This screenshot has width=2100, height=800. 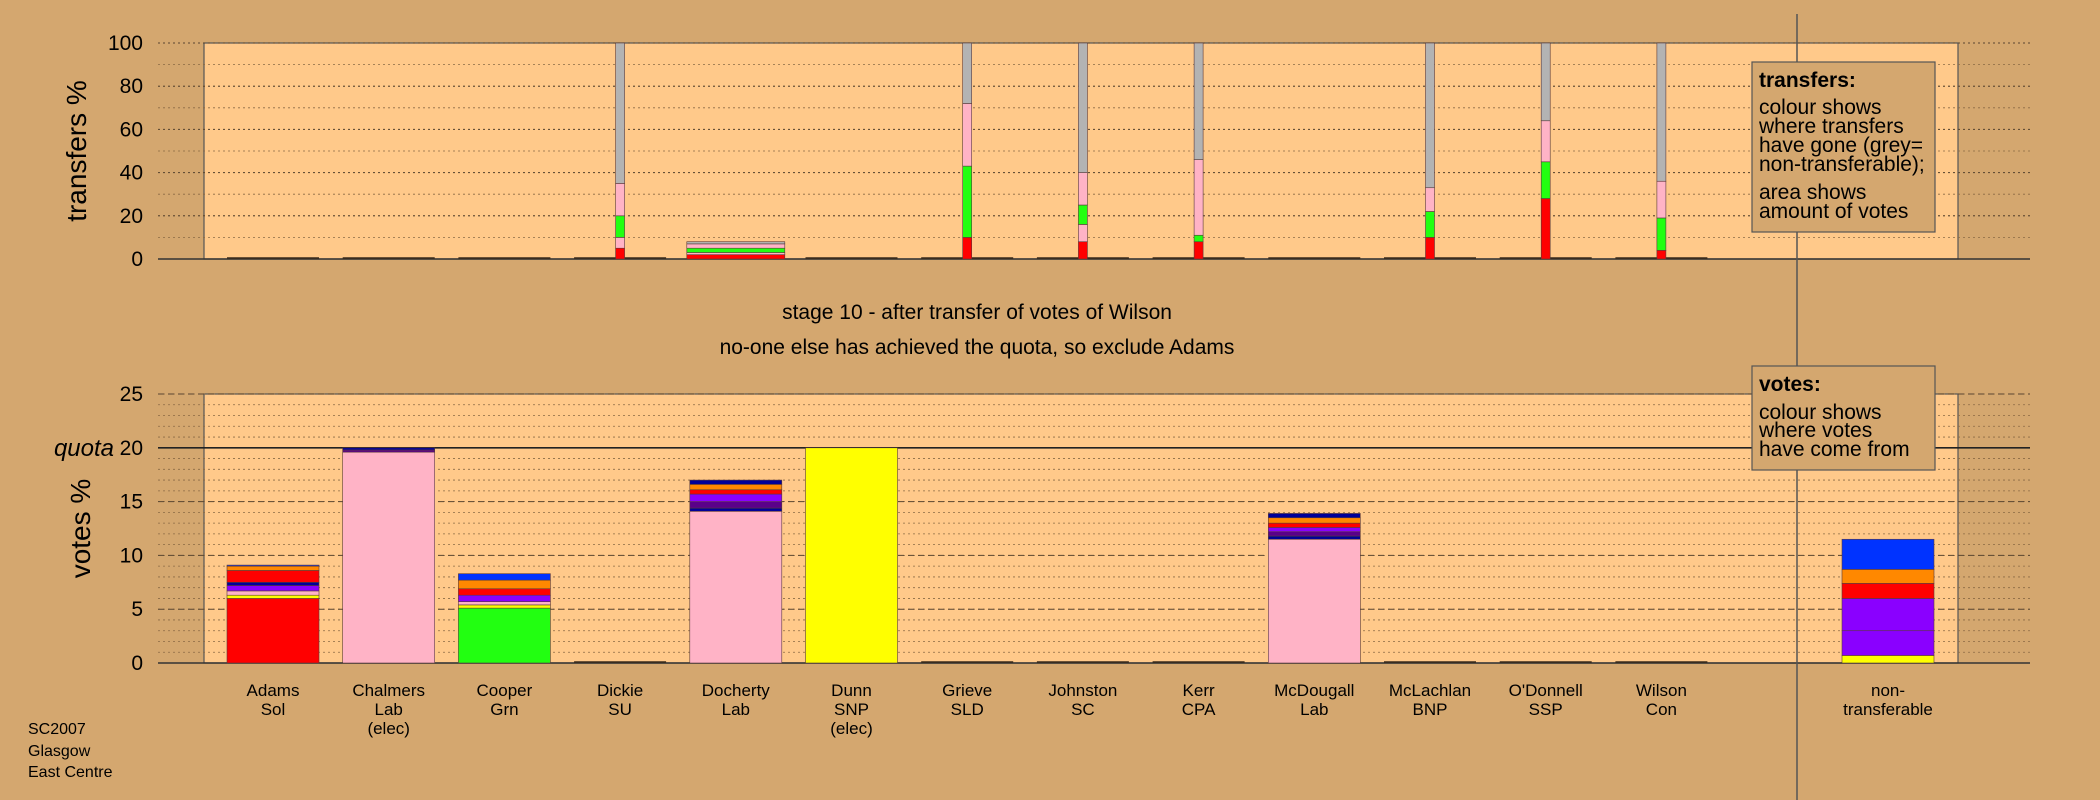 I want to click on candidate-label-line: SLD, so click(x=967, y=709).